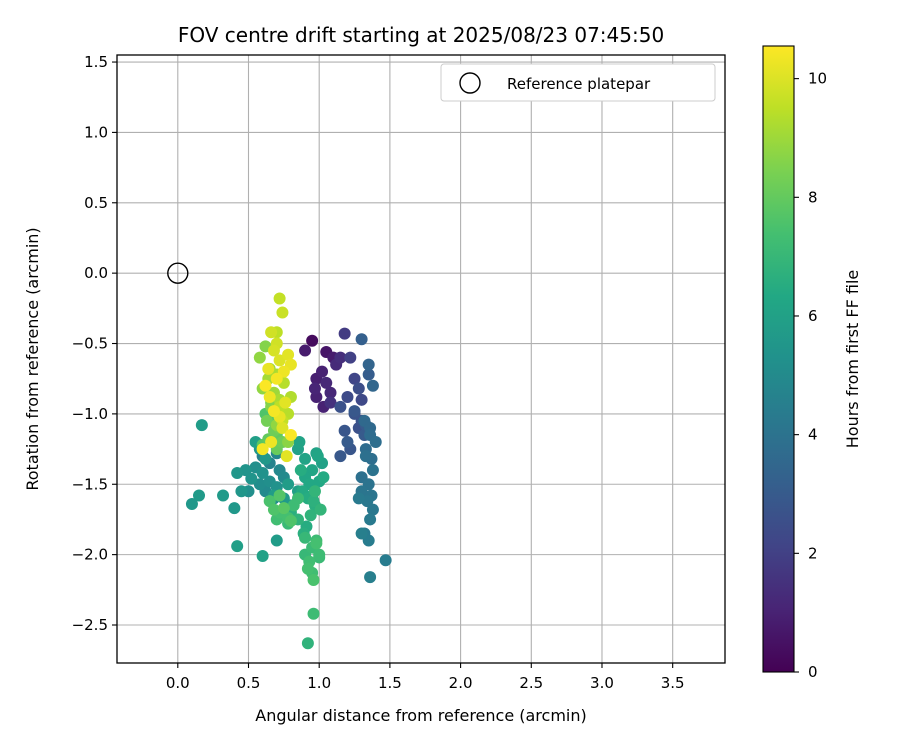 The width and height of the screenshot is (900, 750). What do you see at coordinates (425, 677) in the screenshot?
I see `x-axis-ticks: 0.0 0.5 1.0 1.5 2.0 2.5 3.0 3.5` at bounding box center [425, 677].